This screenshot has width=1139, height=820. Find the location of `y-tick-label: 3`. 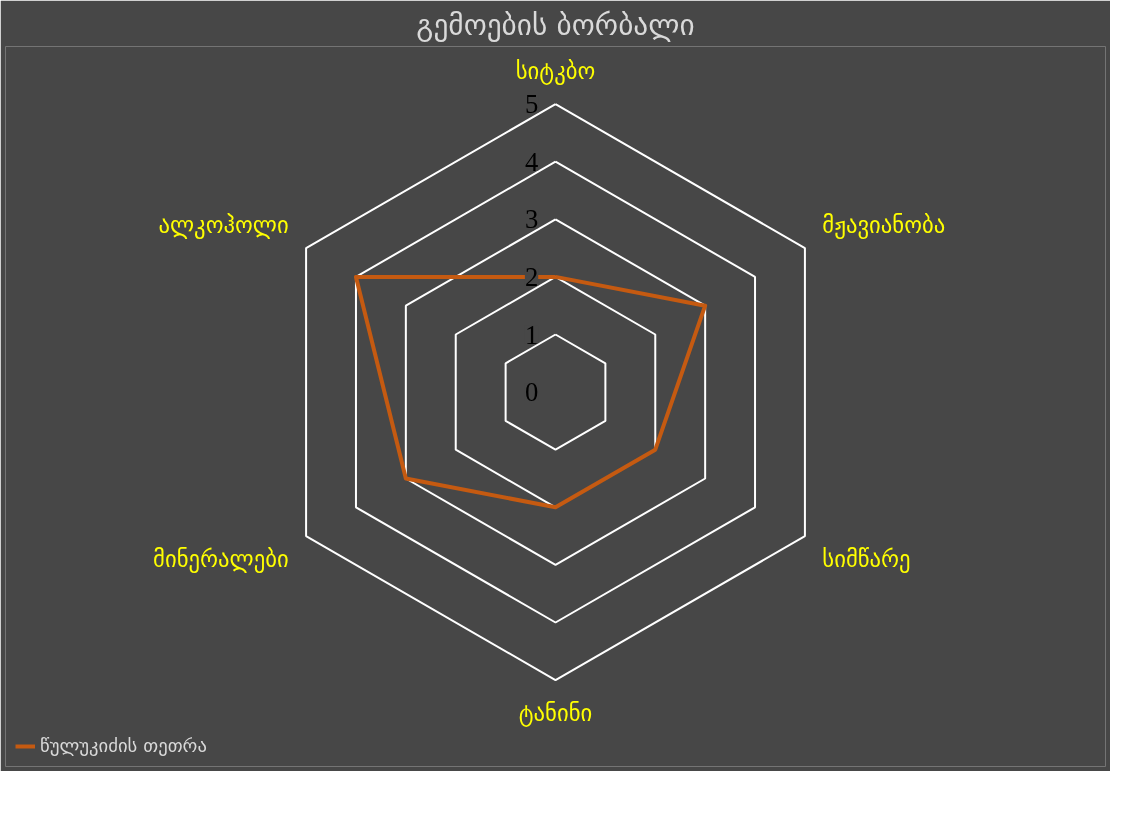

y-tick-label: 3 is located at coordinates (531, 219).